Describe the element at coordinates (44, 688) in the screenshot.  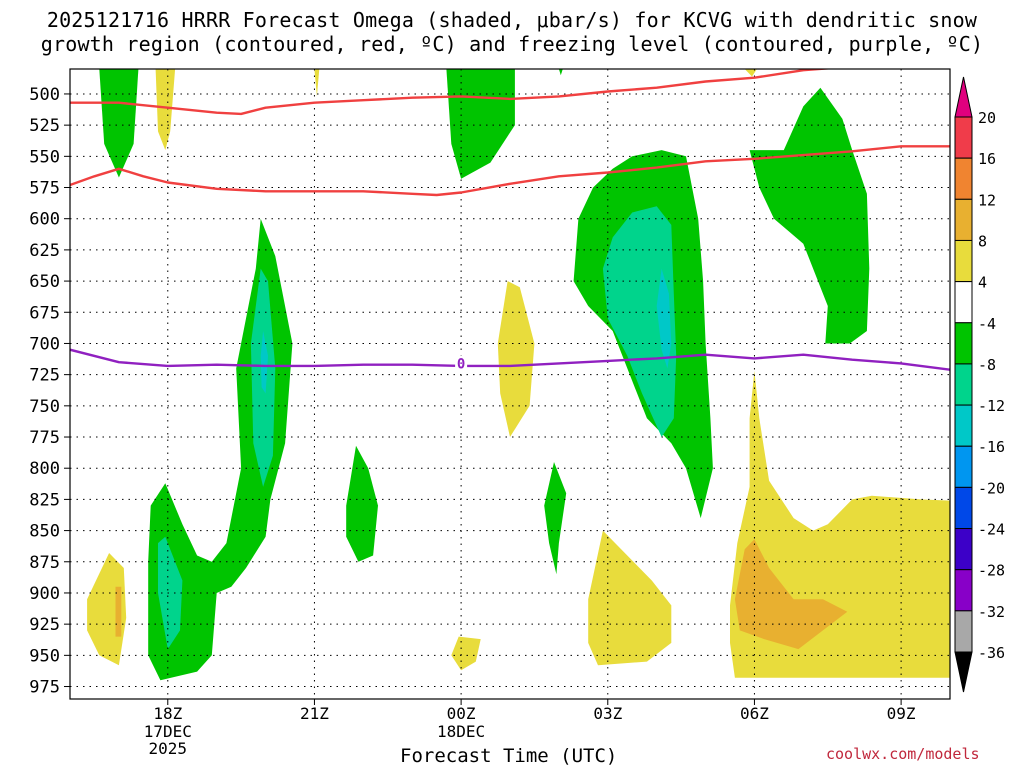
I see `y-tick-label-975: 975` at that location.